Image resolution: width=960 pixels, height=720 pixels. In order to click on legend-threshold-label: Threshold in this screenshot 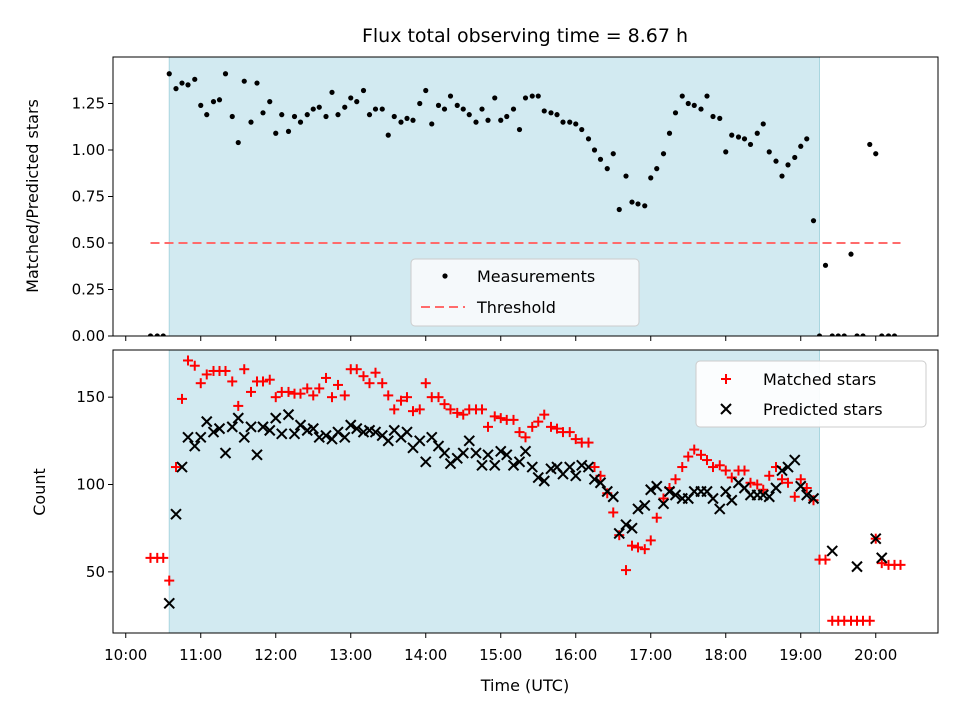, I will do `click(516, 307)`.